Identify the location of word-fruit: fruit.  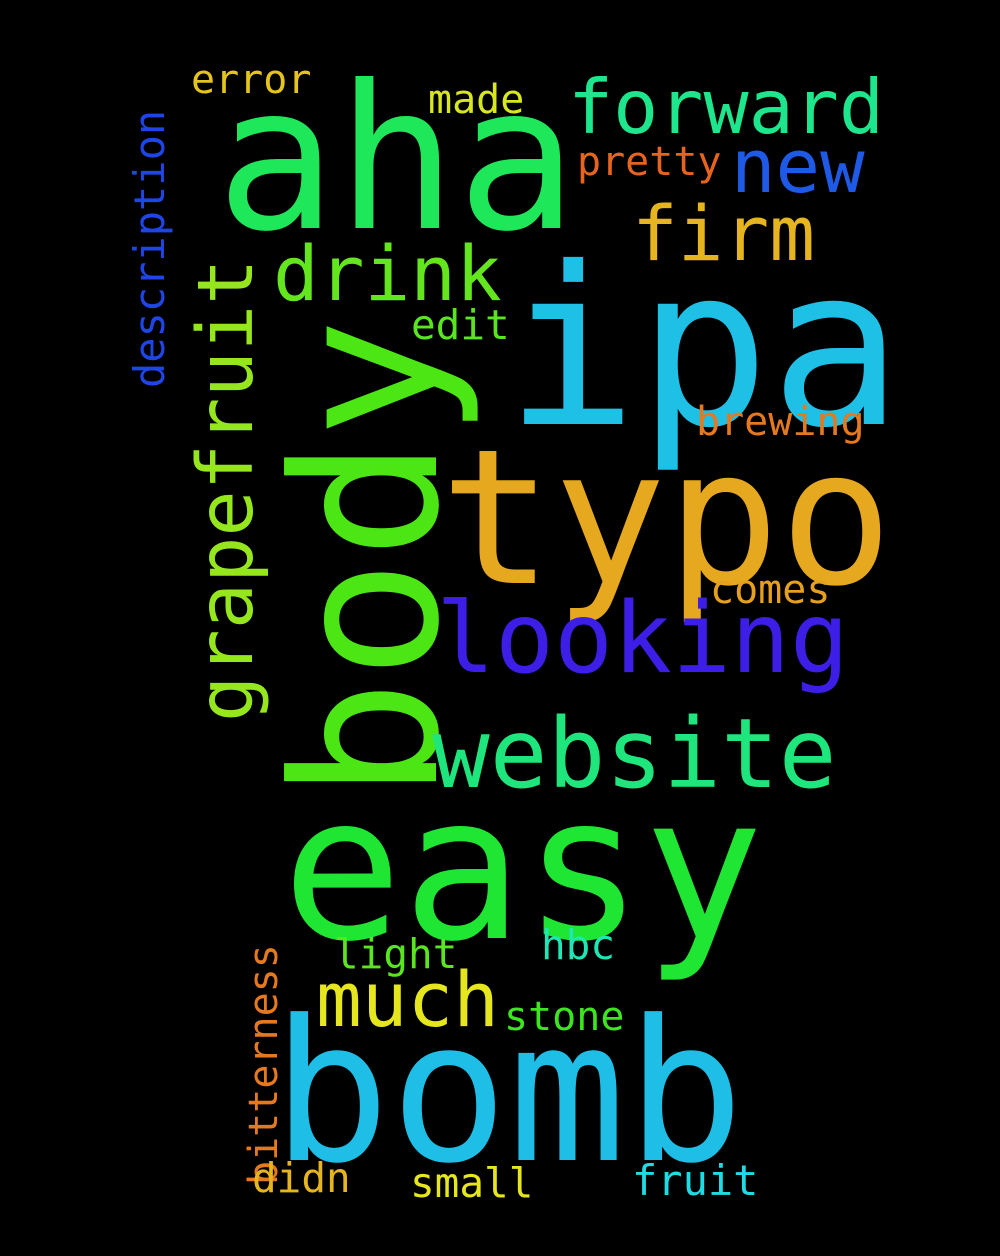
(695, 1180).